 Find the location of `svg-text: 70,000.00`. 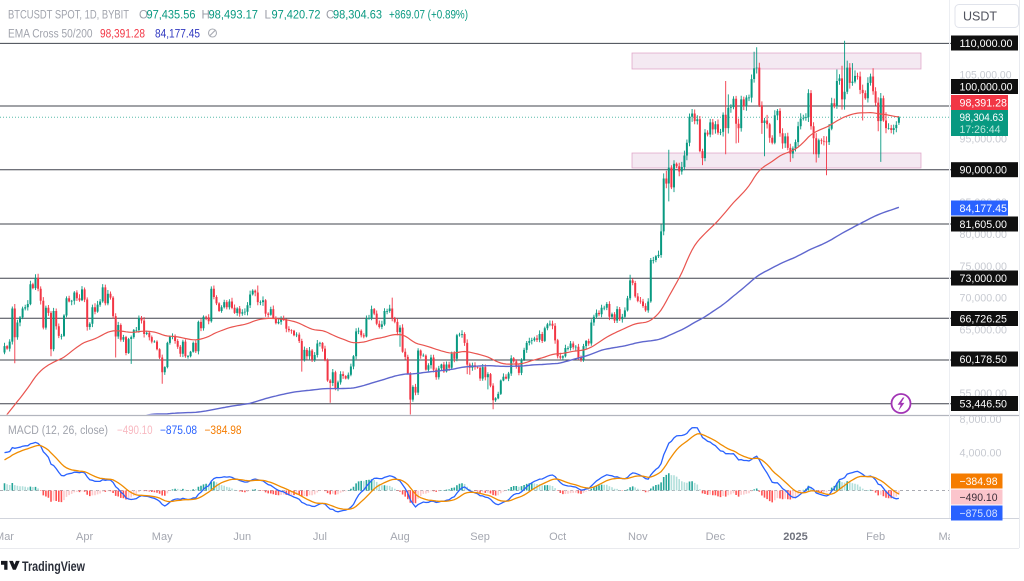

svg-text: 70,000.00 is located at coordinates (984, 299).